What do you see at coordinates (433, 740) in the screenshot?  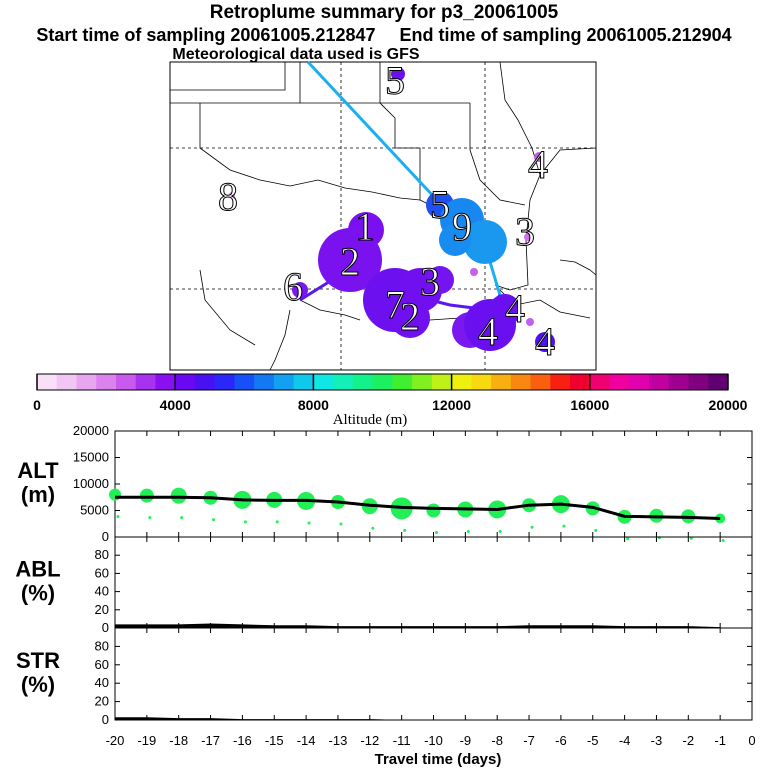 I see `x-tick-label: -10` at bounding box center [433, 740].